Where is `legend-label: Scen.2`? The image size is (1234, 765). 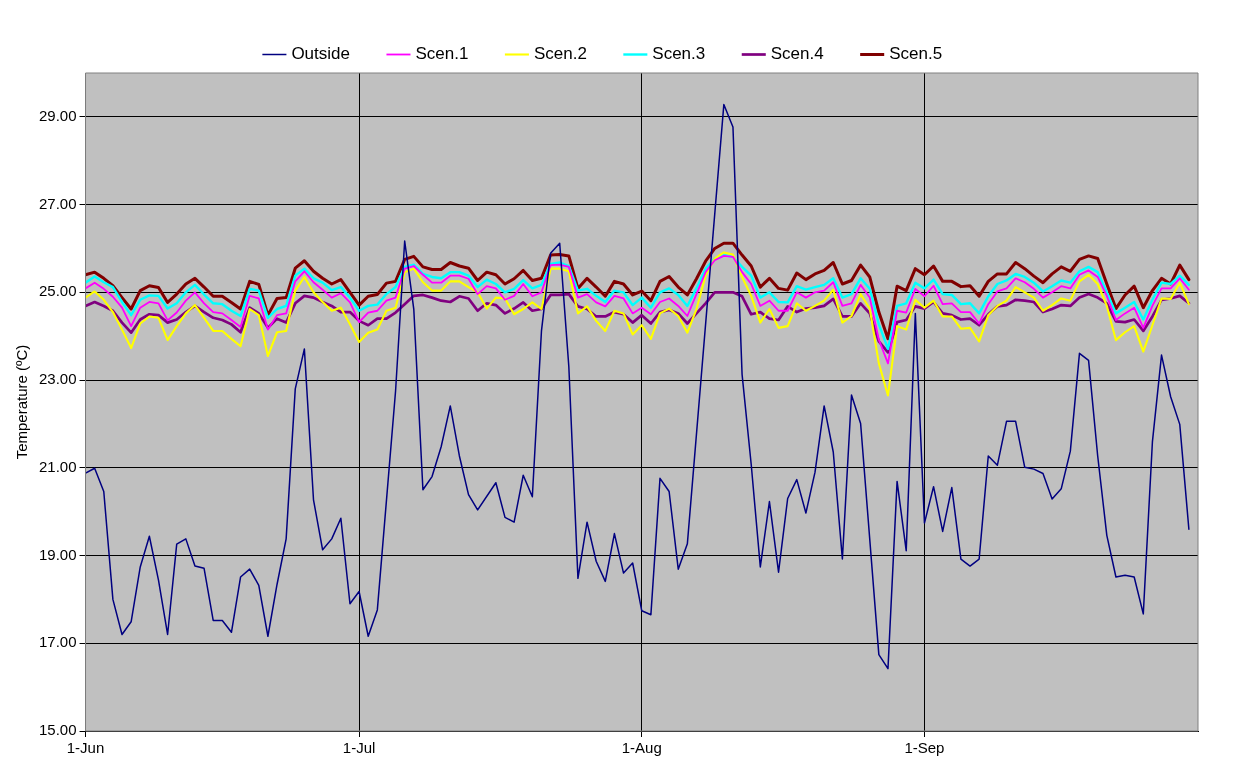 legend-label: Scen.2 is located at coordinates (560, 54).